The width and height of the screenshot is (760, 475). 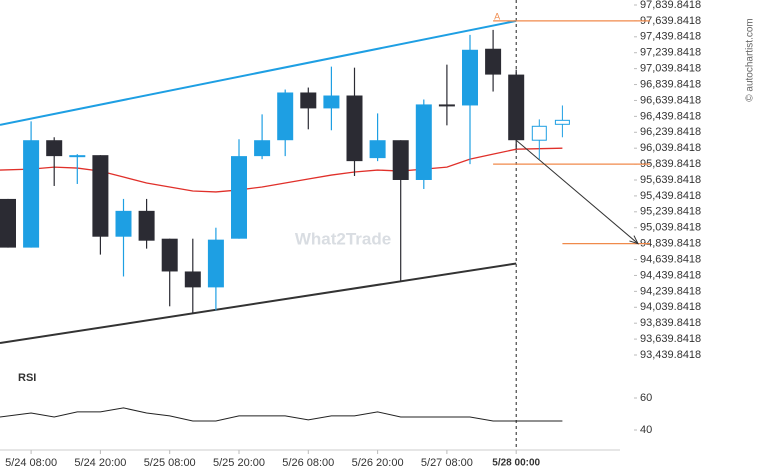 I want to click on y-tick-label: 95,839.8418, so click(x=670, y=164).